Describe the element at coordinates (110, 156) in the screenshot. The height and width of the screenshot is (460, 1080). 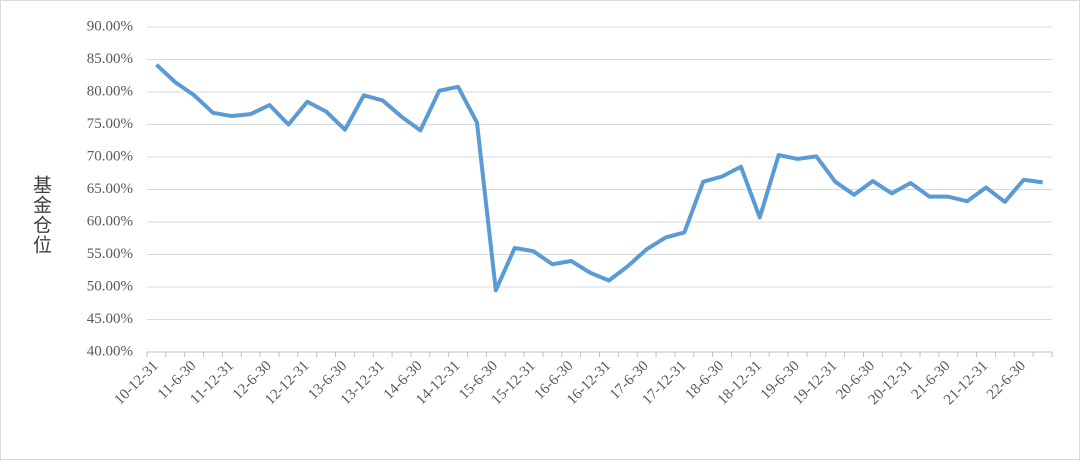
I see `y-tick-label: 70.00%` at that location.